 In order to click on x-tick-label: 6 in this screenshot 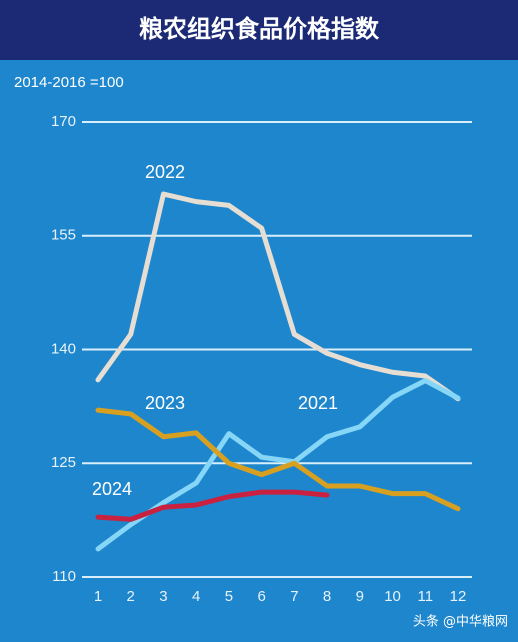, I will do `click(261, 596)`.